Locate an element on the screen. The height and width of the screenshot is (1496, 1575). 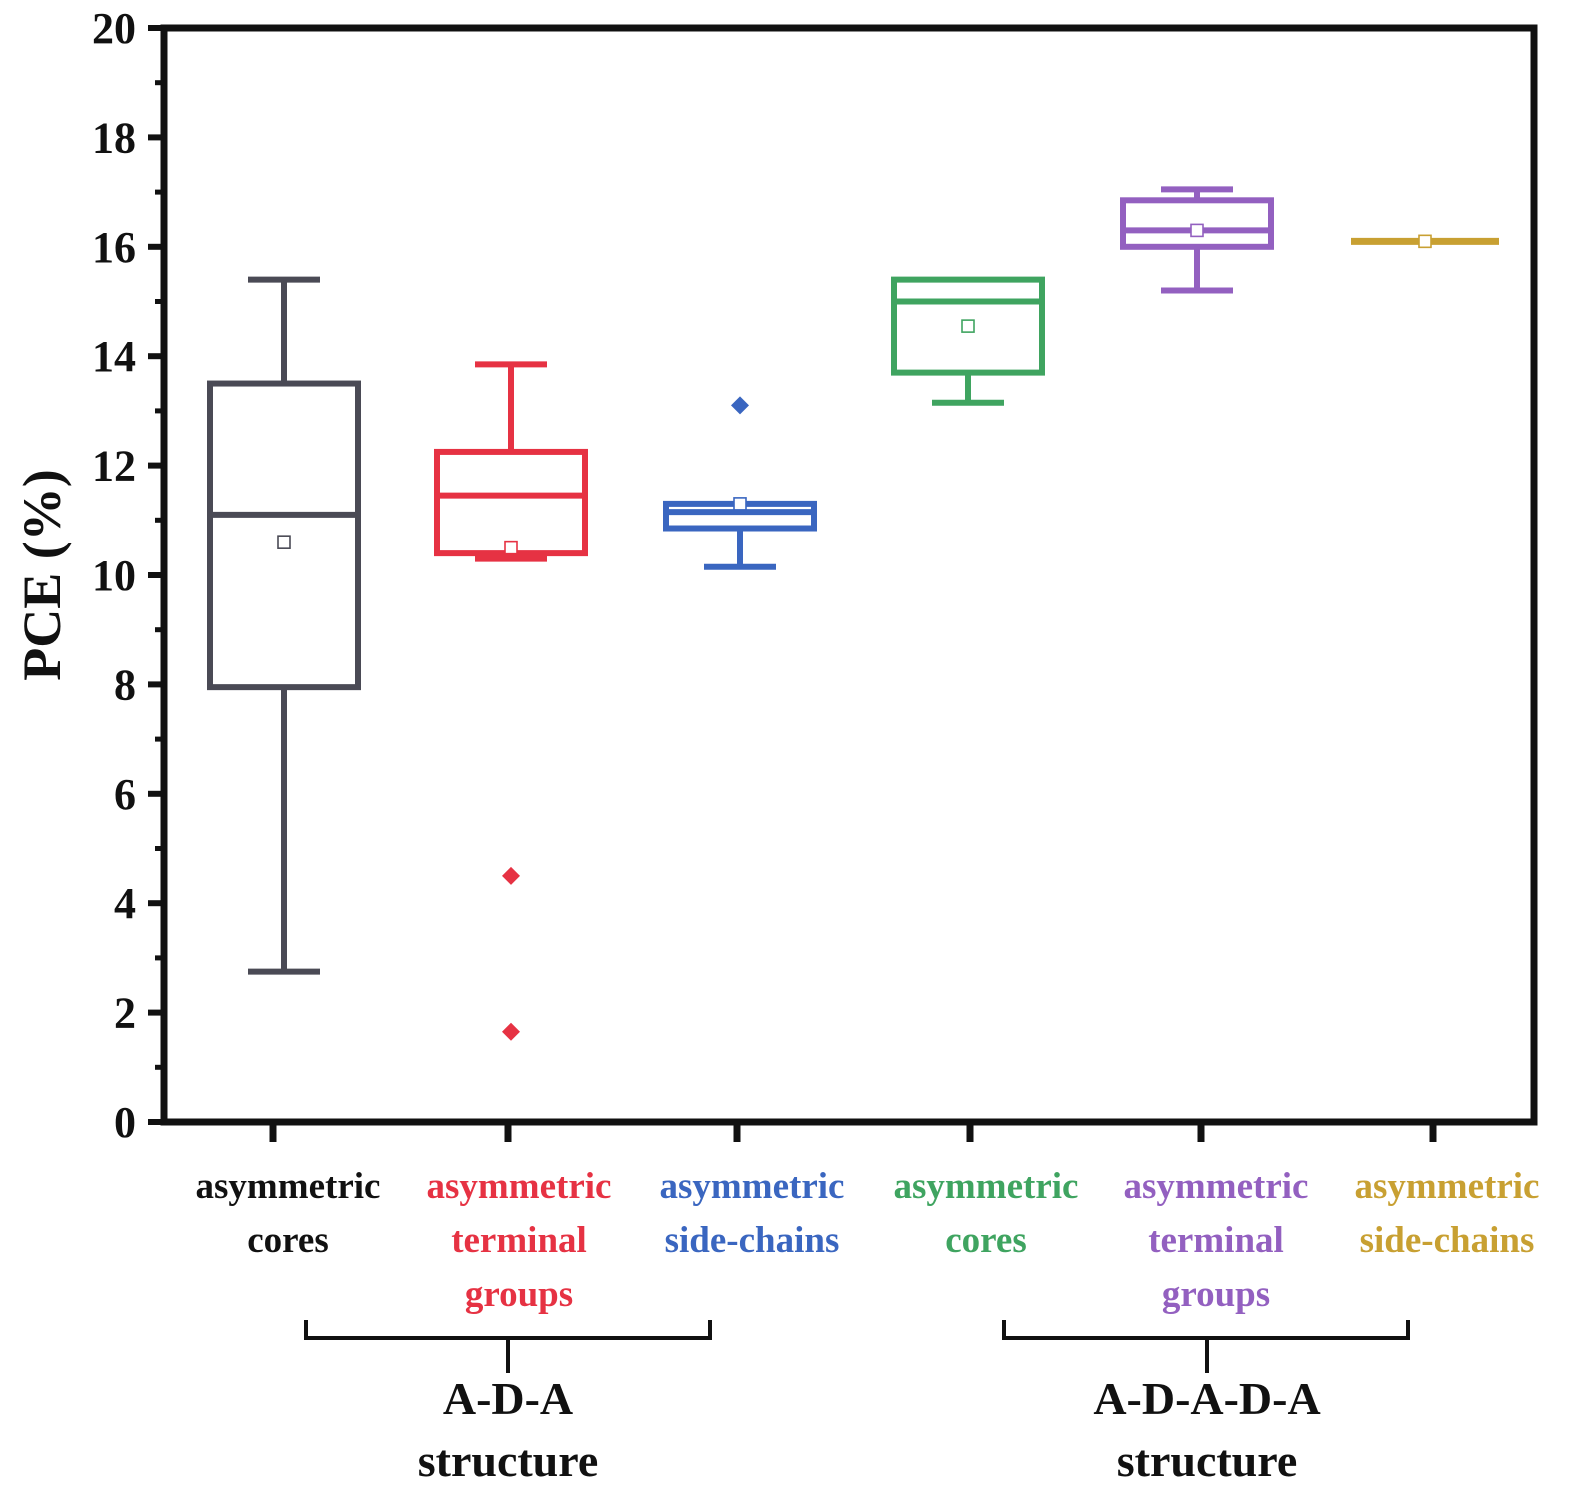
y-tick-label: 14 is located at coordinates (114, 356).